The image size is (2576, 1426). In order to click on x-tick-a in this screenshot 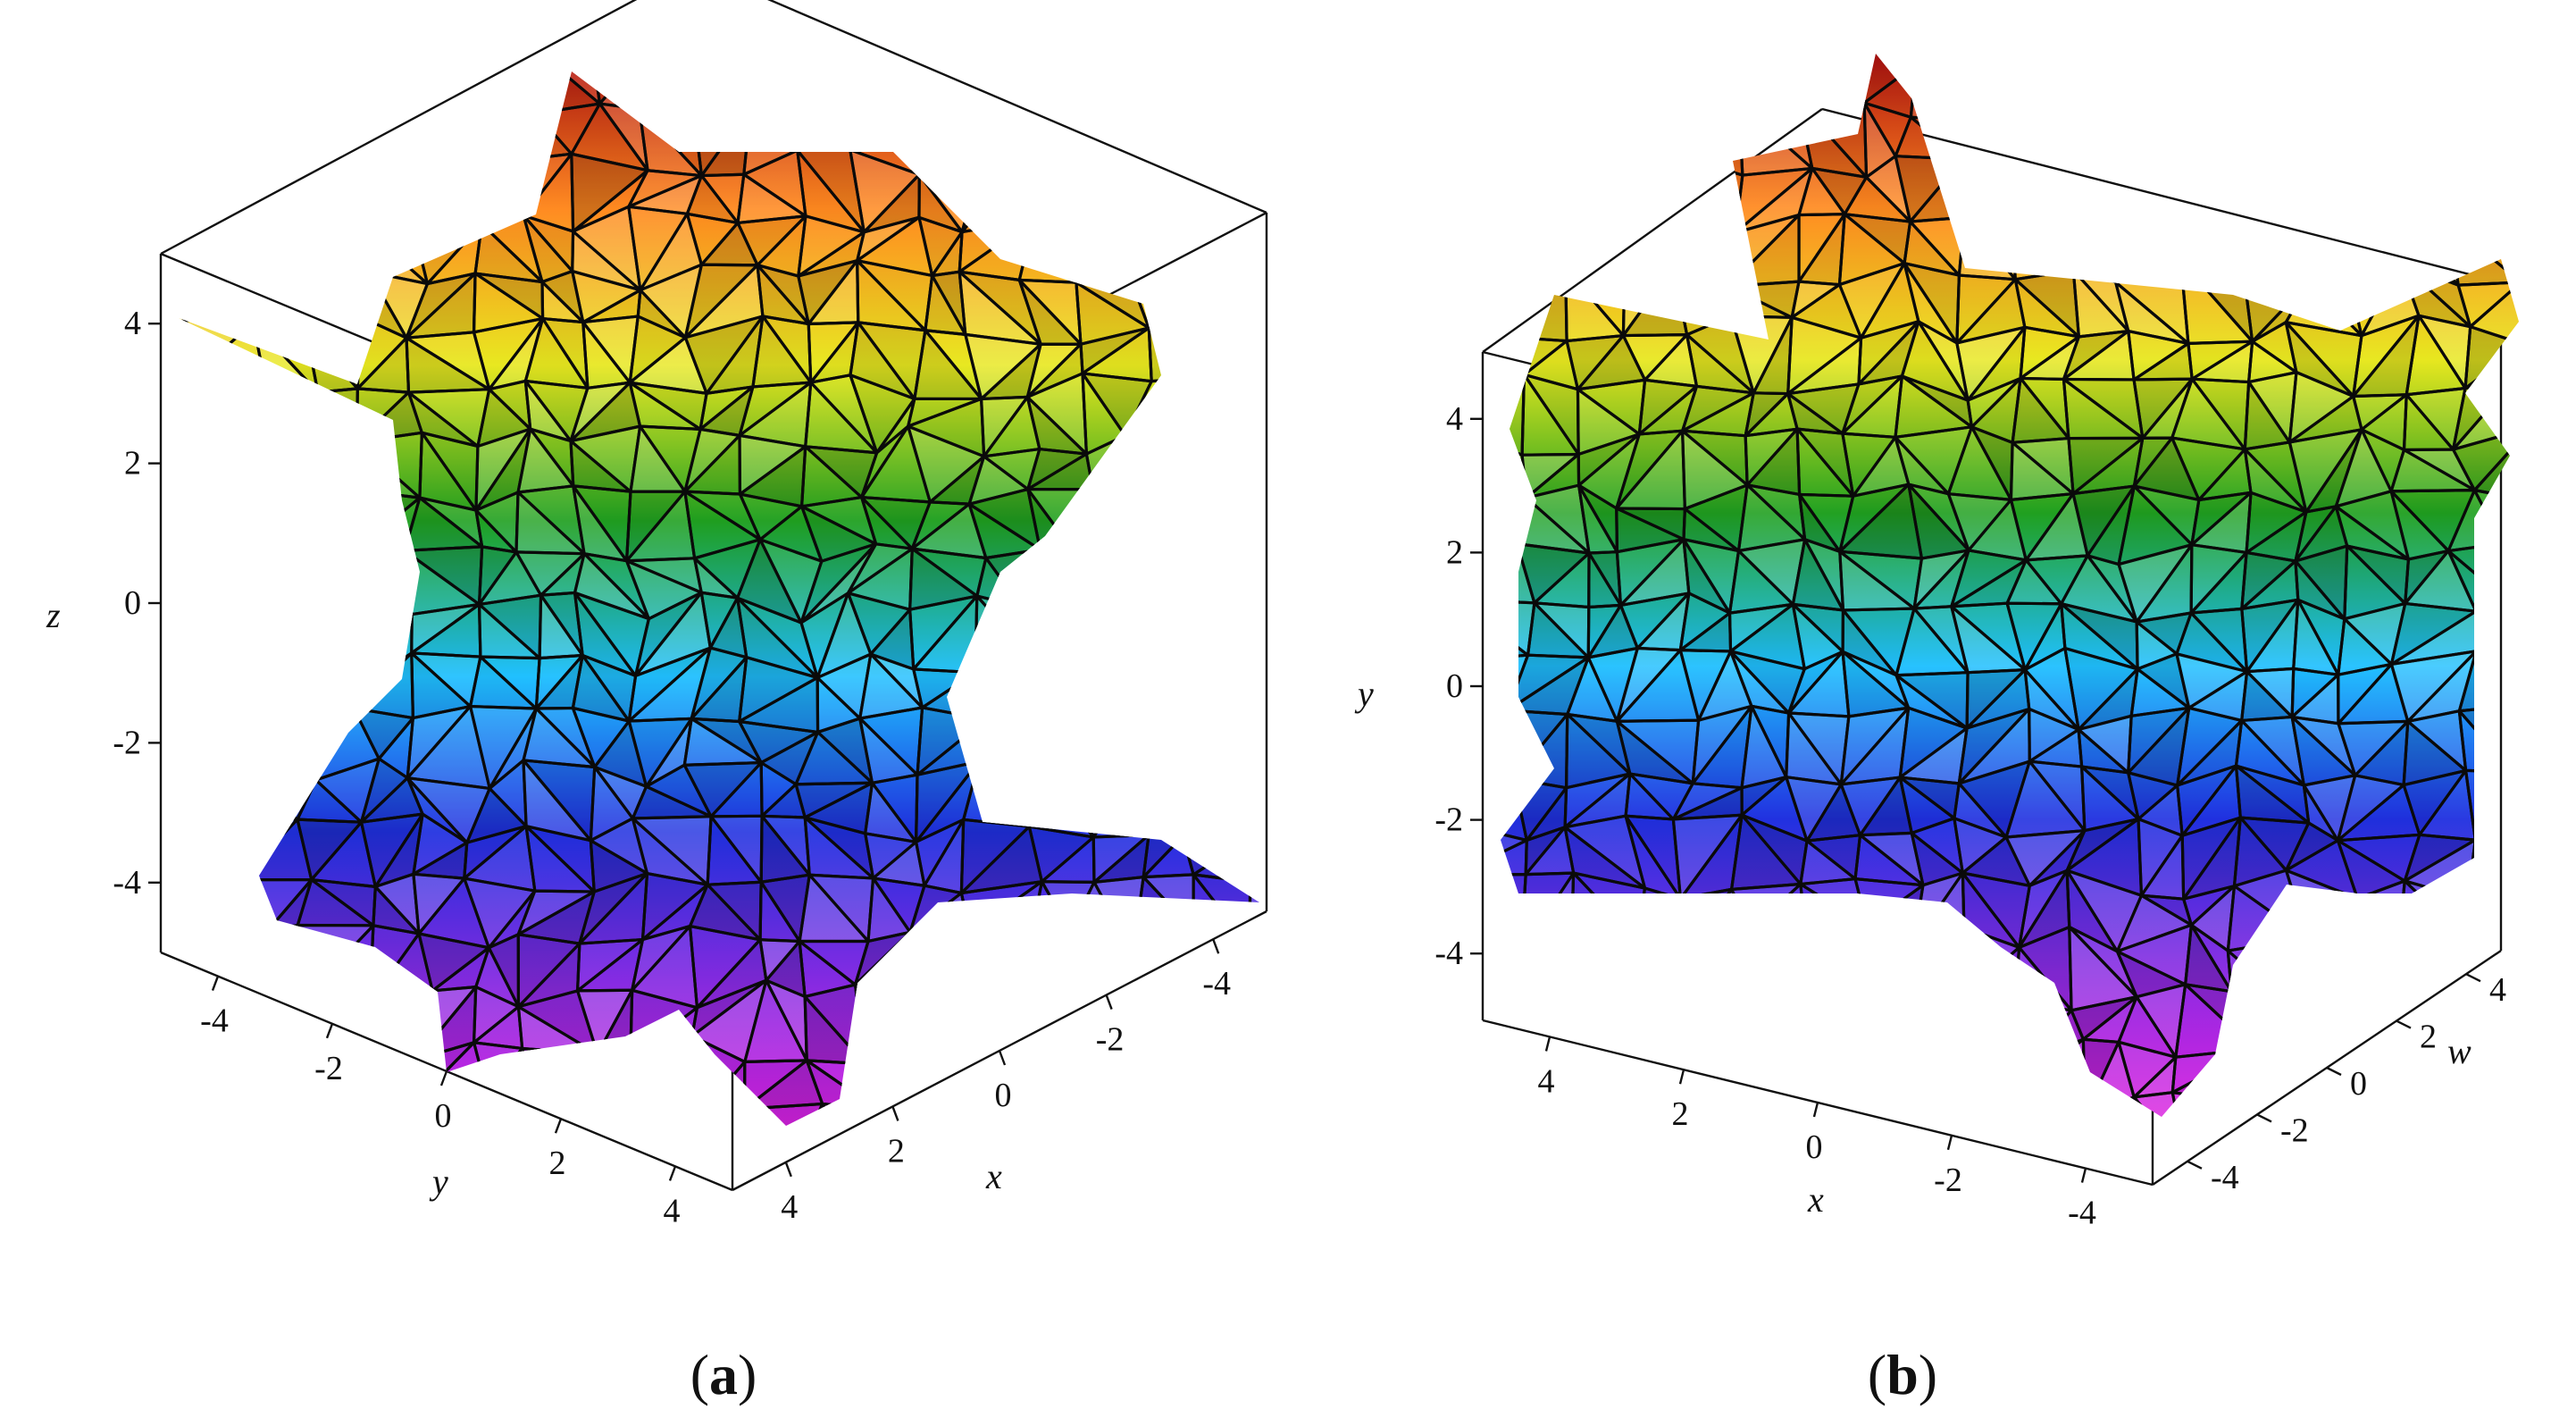, I will do `click(1109, 1002)`.